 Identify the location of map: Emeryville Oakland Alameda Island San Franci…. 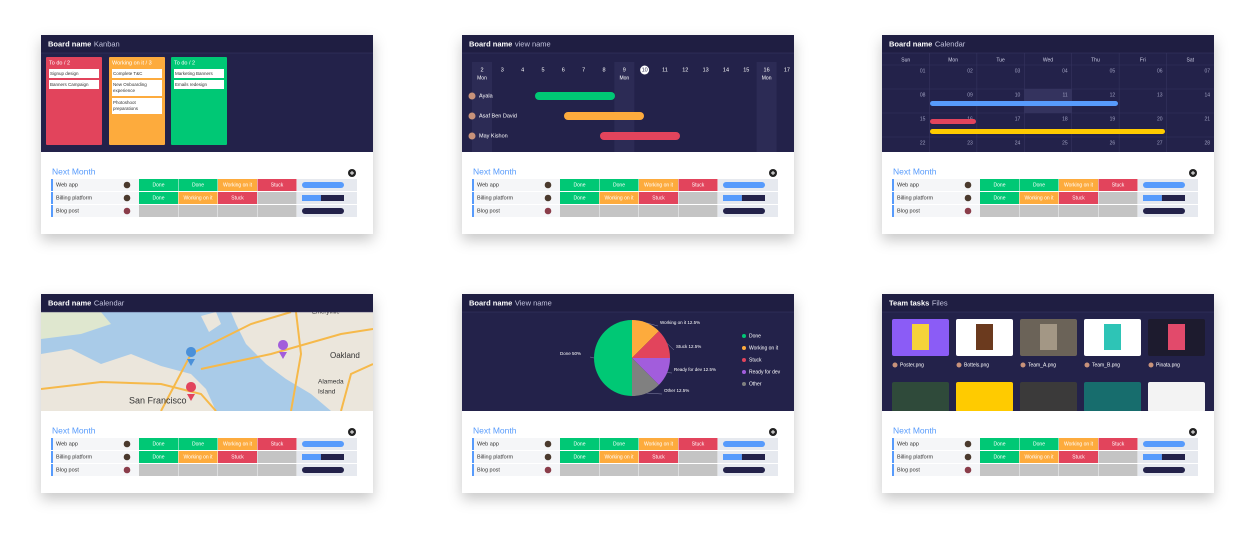
(207, 361).